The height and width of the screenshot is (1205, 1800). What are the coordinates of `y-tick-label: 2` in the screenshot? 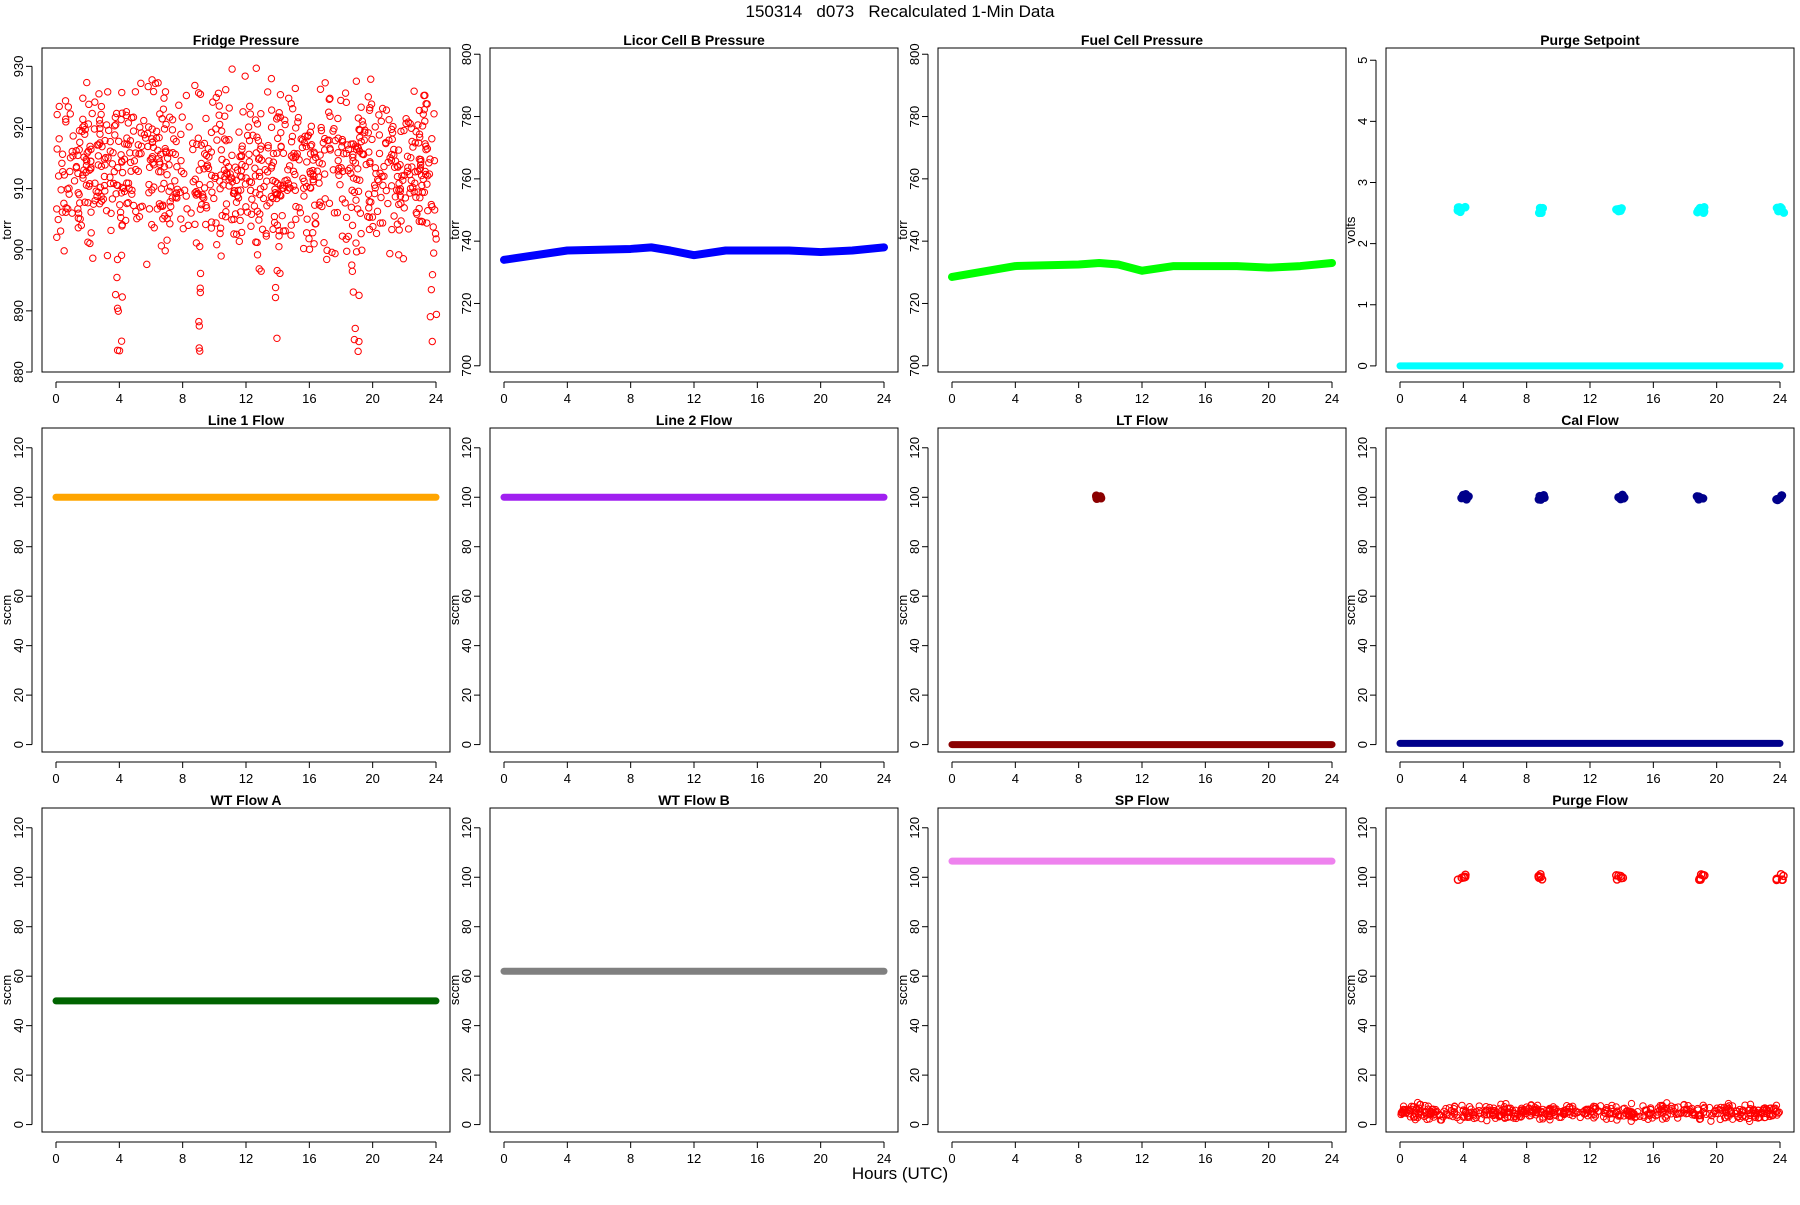 It's located at (1362, 243).